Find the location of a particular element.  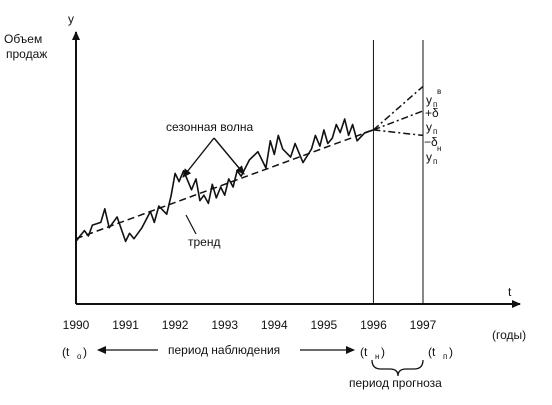

label-plus-delta: +δ is located at coordinates (432, 113).